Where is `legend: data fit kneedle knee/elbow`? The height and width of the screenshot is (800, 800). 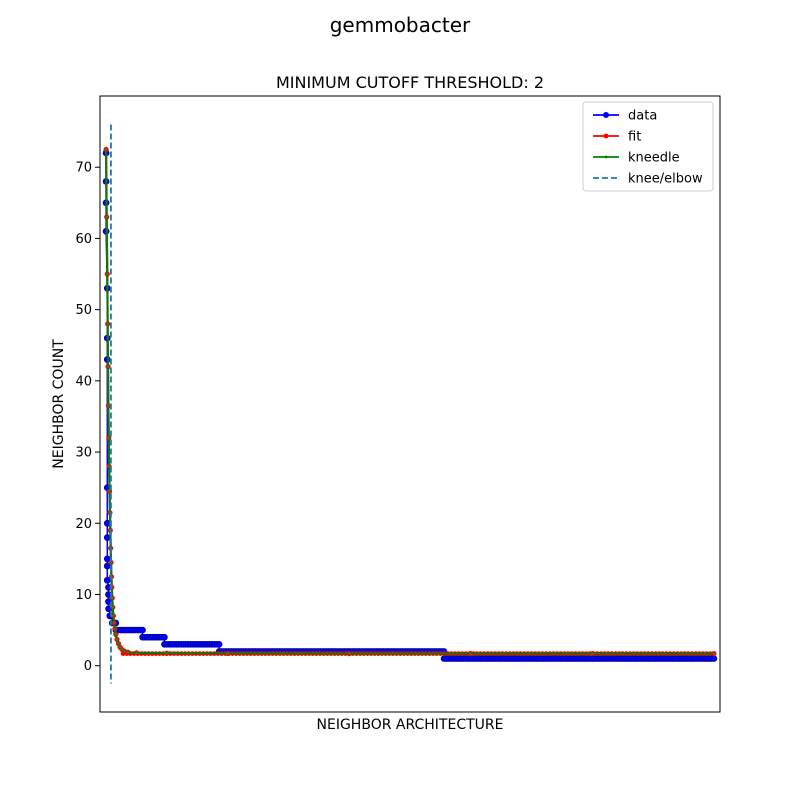 legend: data fit kneedle knee/elbow is located at coordinates (648, 146).